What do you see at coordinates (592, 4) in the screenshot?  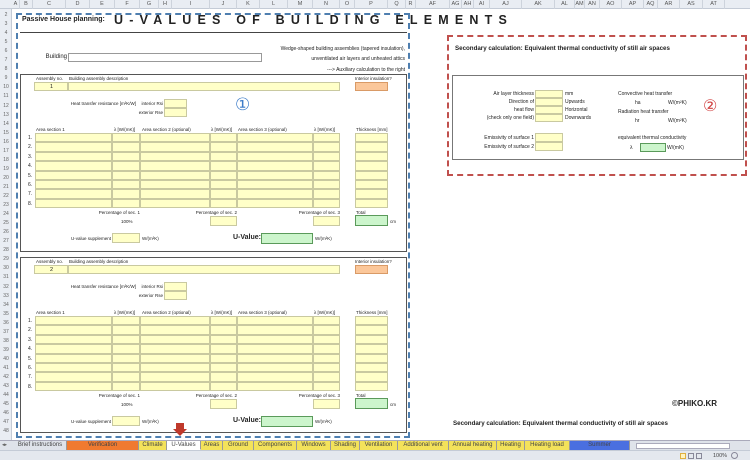 I see `column-header-AN: AN` at bounding box center [592, 4].